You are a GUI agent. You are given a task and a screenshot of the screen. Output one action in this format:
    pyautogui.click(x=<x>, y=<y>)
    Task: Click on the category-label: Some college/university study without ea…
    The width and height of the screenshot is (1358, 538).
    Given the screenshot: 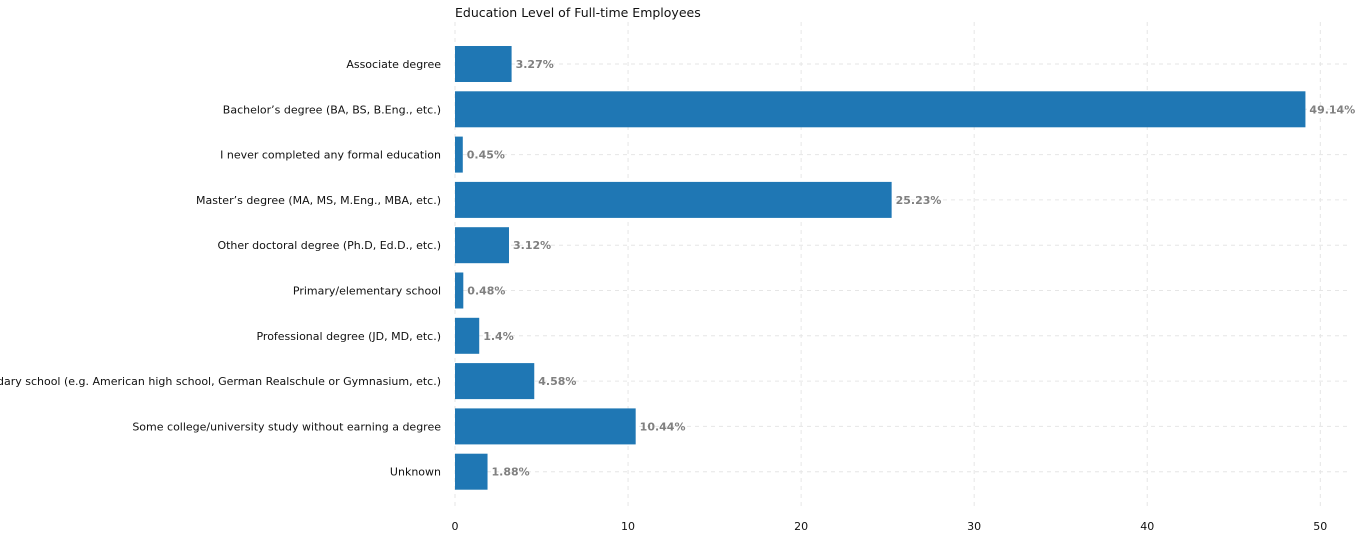 What is the action you would take?
    pyautogui.click(x=286, y=426)
    